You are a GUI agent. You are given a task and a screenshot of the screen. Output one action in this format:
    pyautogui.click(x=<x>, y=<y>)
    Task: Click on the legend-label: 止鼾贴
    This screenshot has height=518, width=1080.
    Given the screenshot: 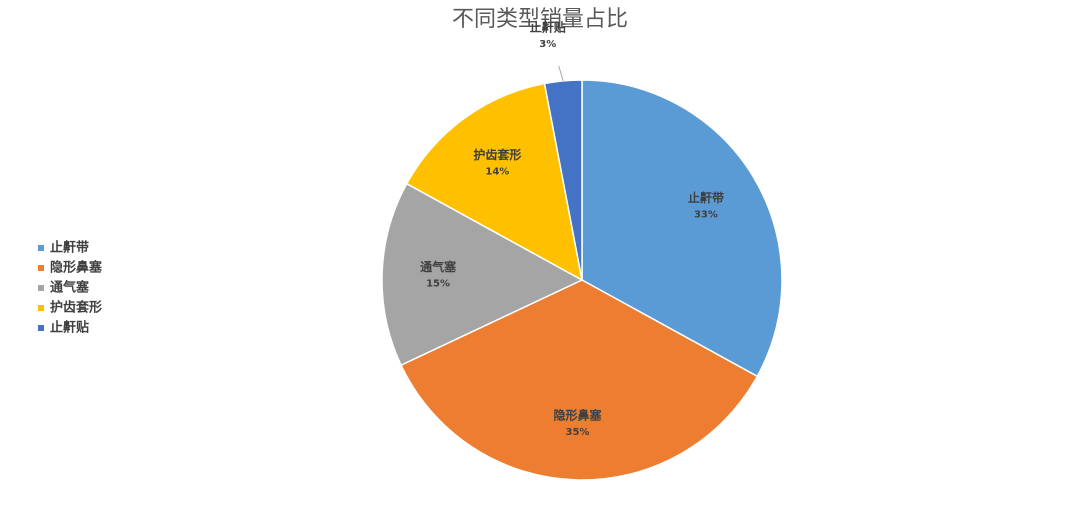 What is the action you would take?
    pyautogui.click(x=69, y=328)
    